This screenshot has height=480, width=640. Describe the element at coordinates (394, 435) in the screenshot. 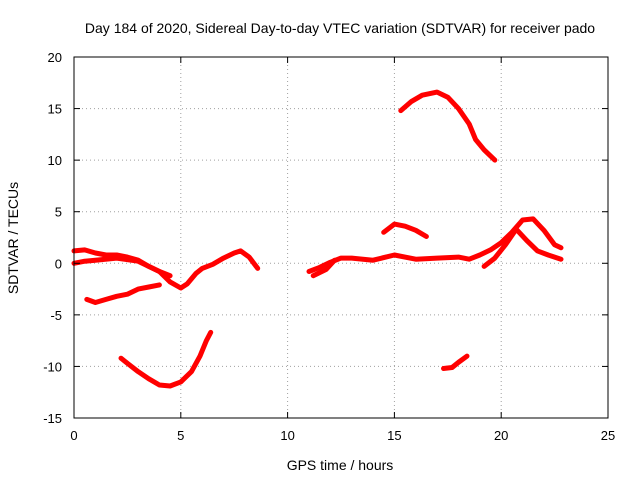

I see `x-tick-label: 15` at that location.